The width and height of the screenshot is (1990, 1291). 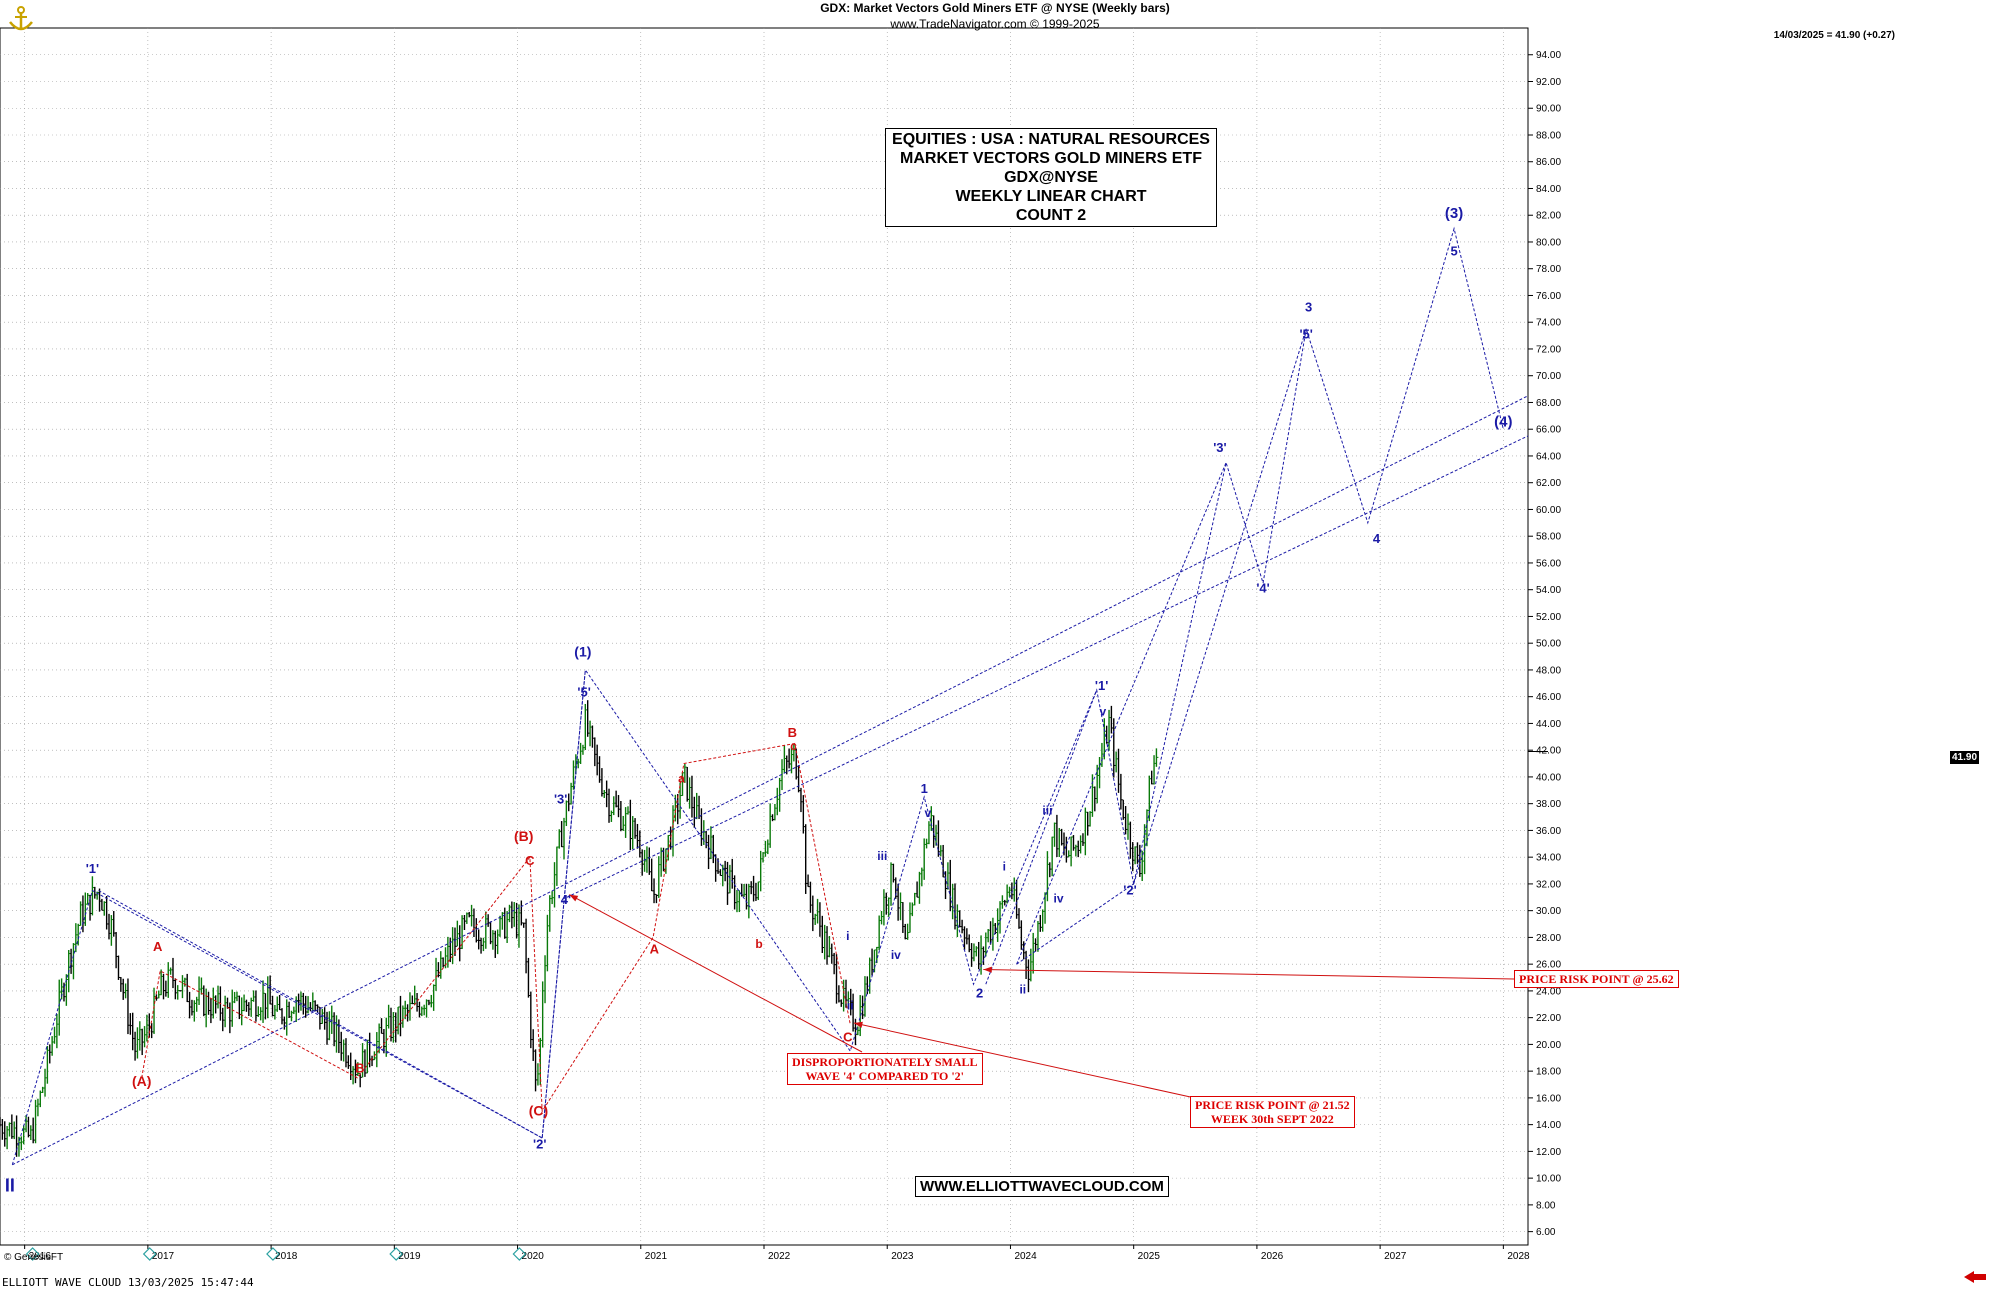 I want to click on y-tick-label: 22.00, so click(x=1548, y=1018).